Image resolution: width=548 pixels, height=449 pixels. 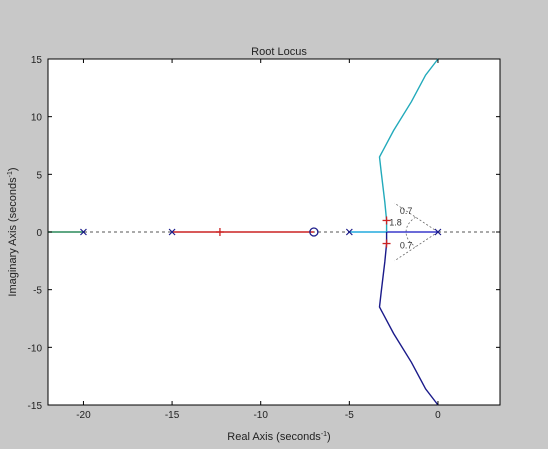 What do you see at coordinates (438, 415) in the screenshot?
I see `x-tick-label: 0` at bounding box center [438, 415].